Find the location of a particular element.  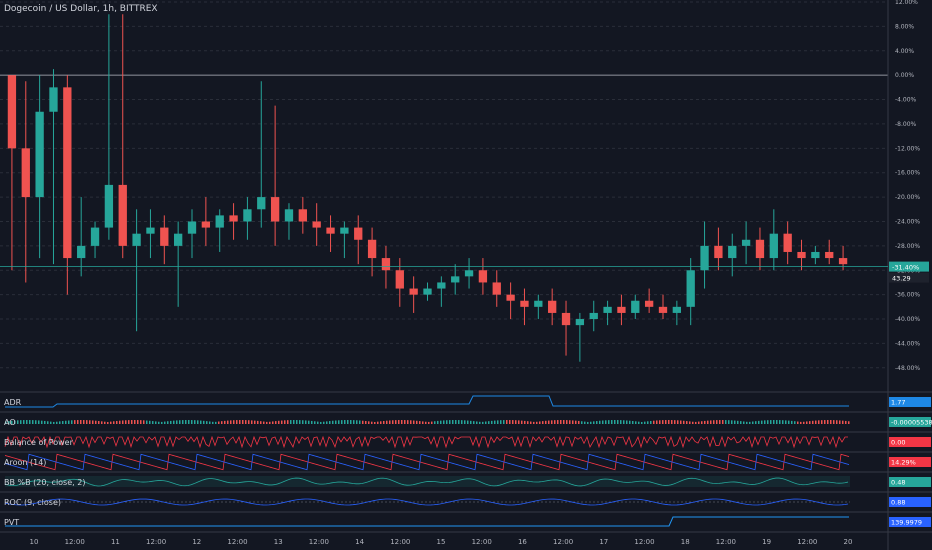

price-tick-label: 12.00% is located at coordinates (906, 3).